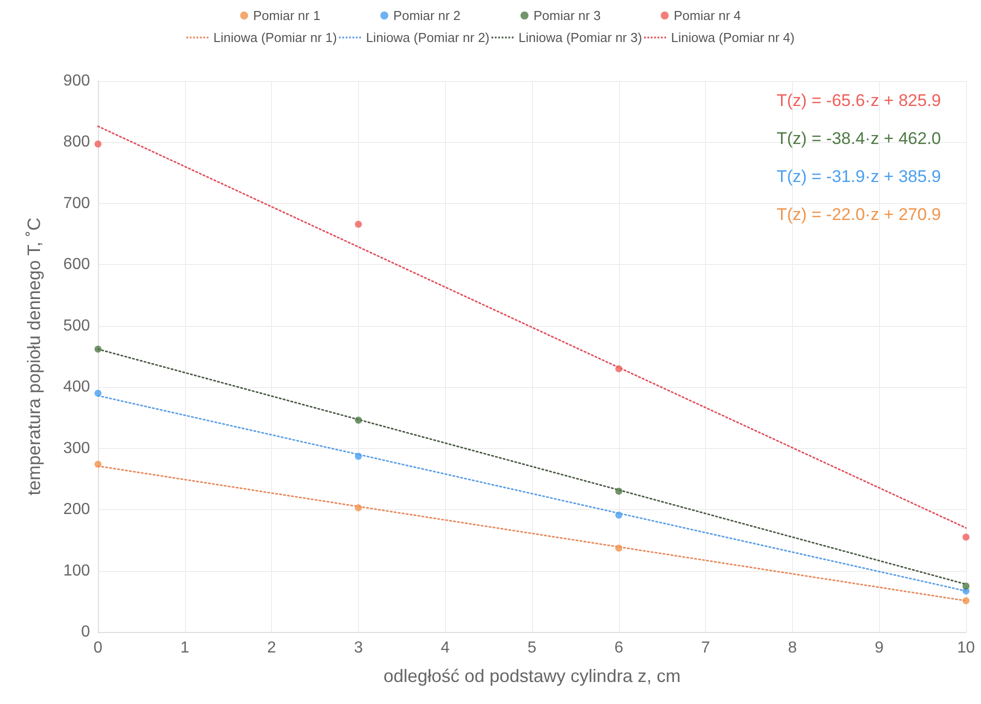 The width and height of the screenshot is (981, 704). I want to click on x-tick-label: 3, so click(358, 648).